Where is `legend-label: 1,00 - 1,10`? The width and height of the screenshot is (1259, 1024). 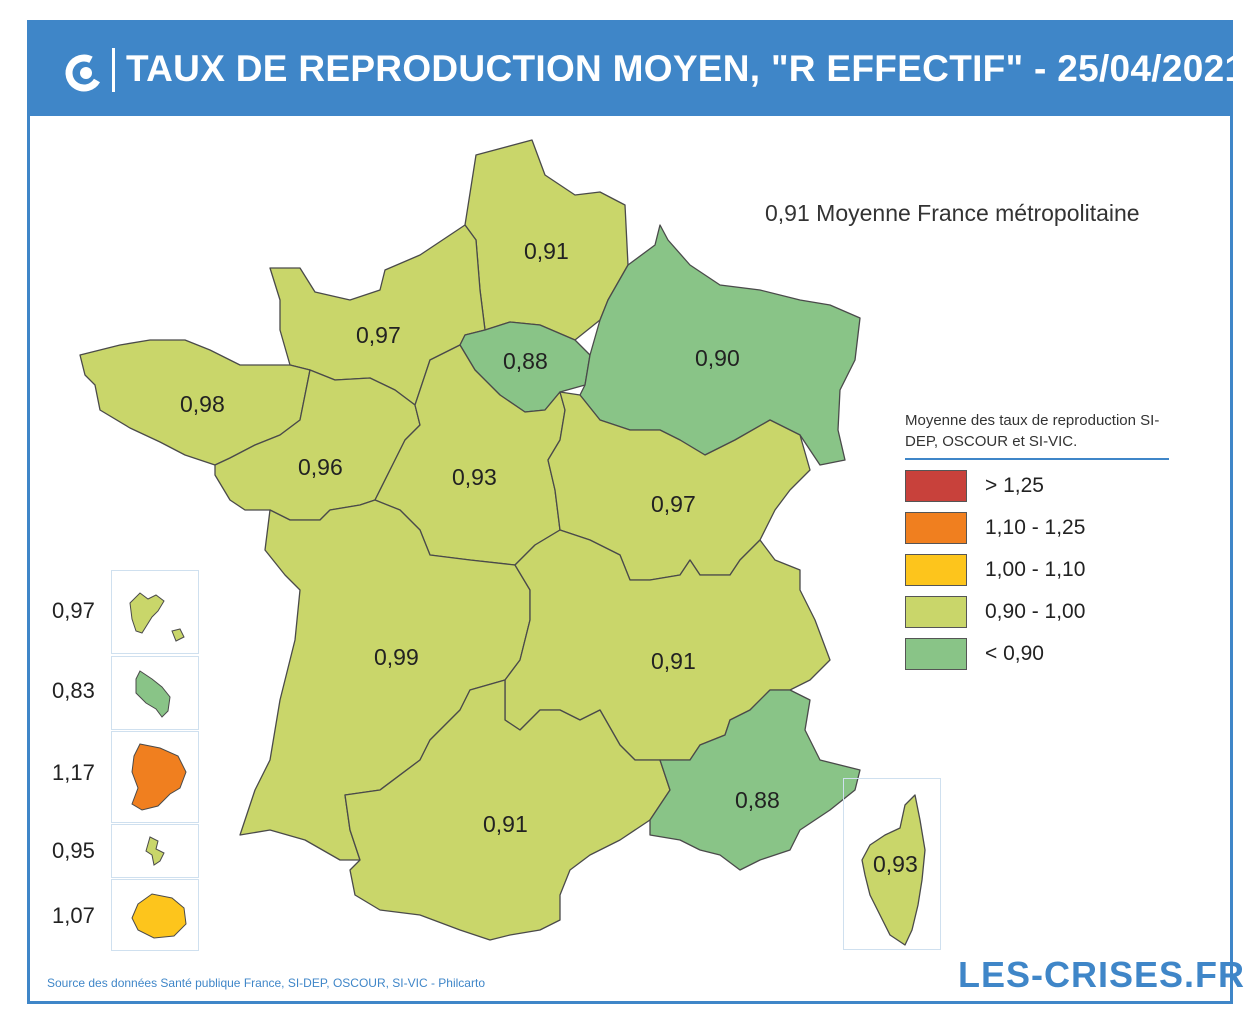 legend-label: 1,00 - 1,10 is located at coordinates (1035, 569).